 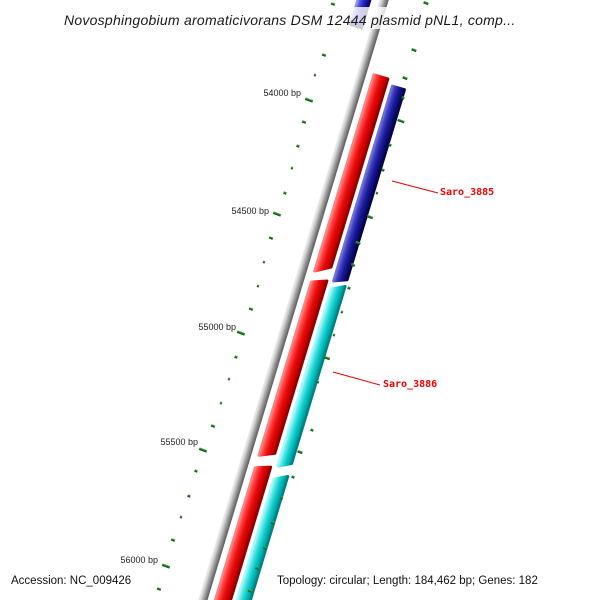 I want to click on ruler-label-54500bp: 54500 bp, so click(x=250, y=211).